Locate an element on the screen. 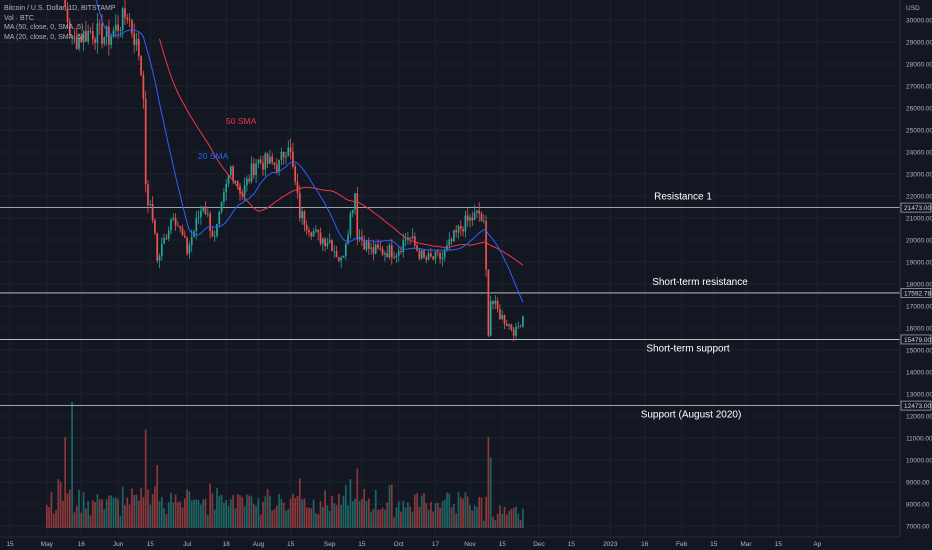 The image size is (932, 550). price-tick-label: 11000.00 is located at coordinates (919, 438).